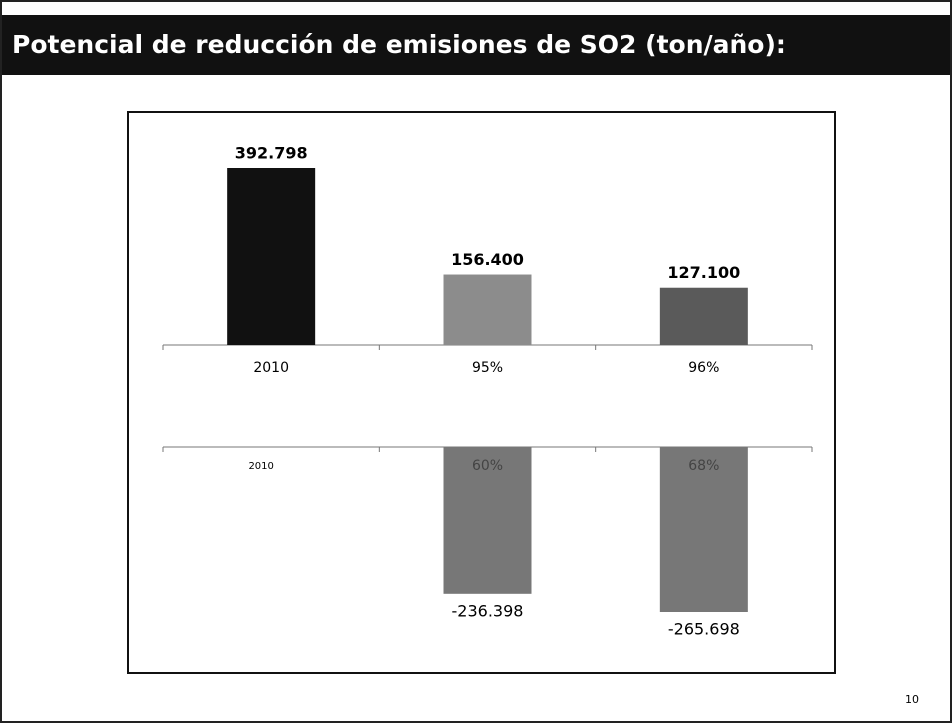 This screenshot has width=952, height=723. I want to click on category-label: 60%, so click(487, 466).